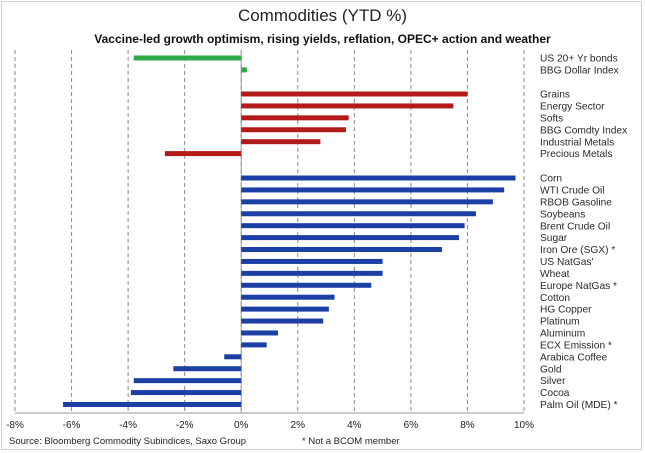 This screenshot has width=645, height=453. What do you see at coordinates (574, 357) in the screenshot?
I see `bar-label: Arabica Coffee` at bounding box center [574, 357].